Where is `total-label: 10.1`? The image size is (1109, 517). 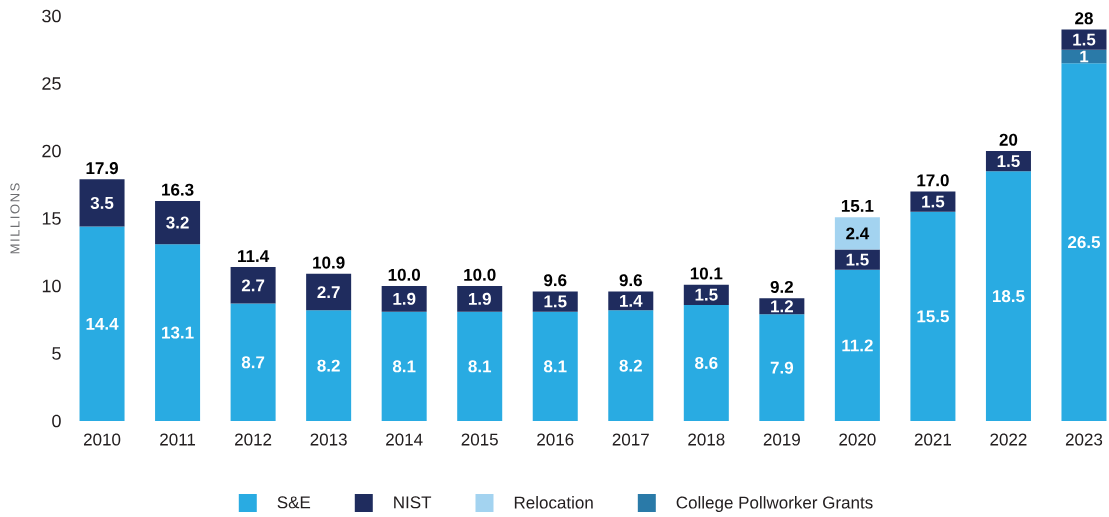 total-label: 10.1 is located at coordinates (706, 273).